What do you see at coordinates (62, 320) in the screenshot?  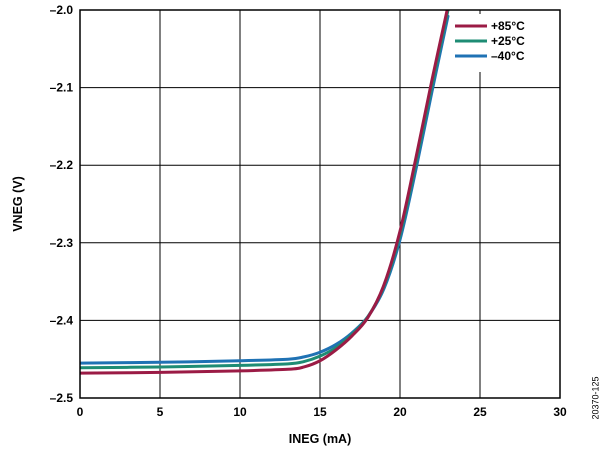 I see `y-tick-label: –2.4` at bounding box center [62, 320].